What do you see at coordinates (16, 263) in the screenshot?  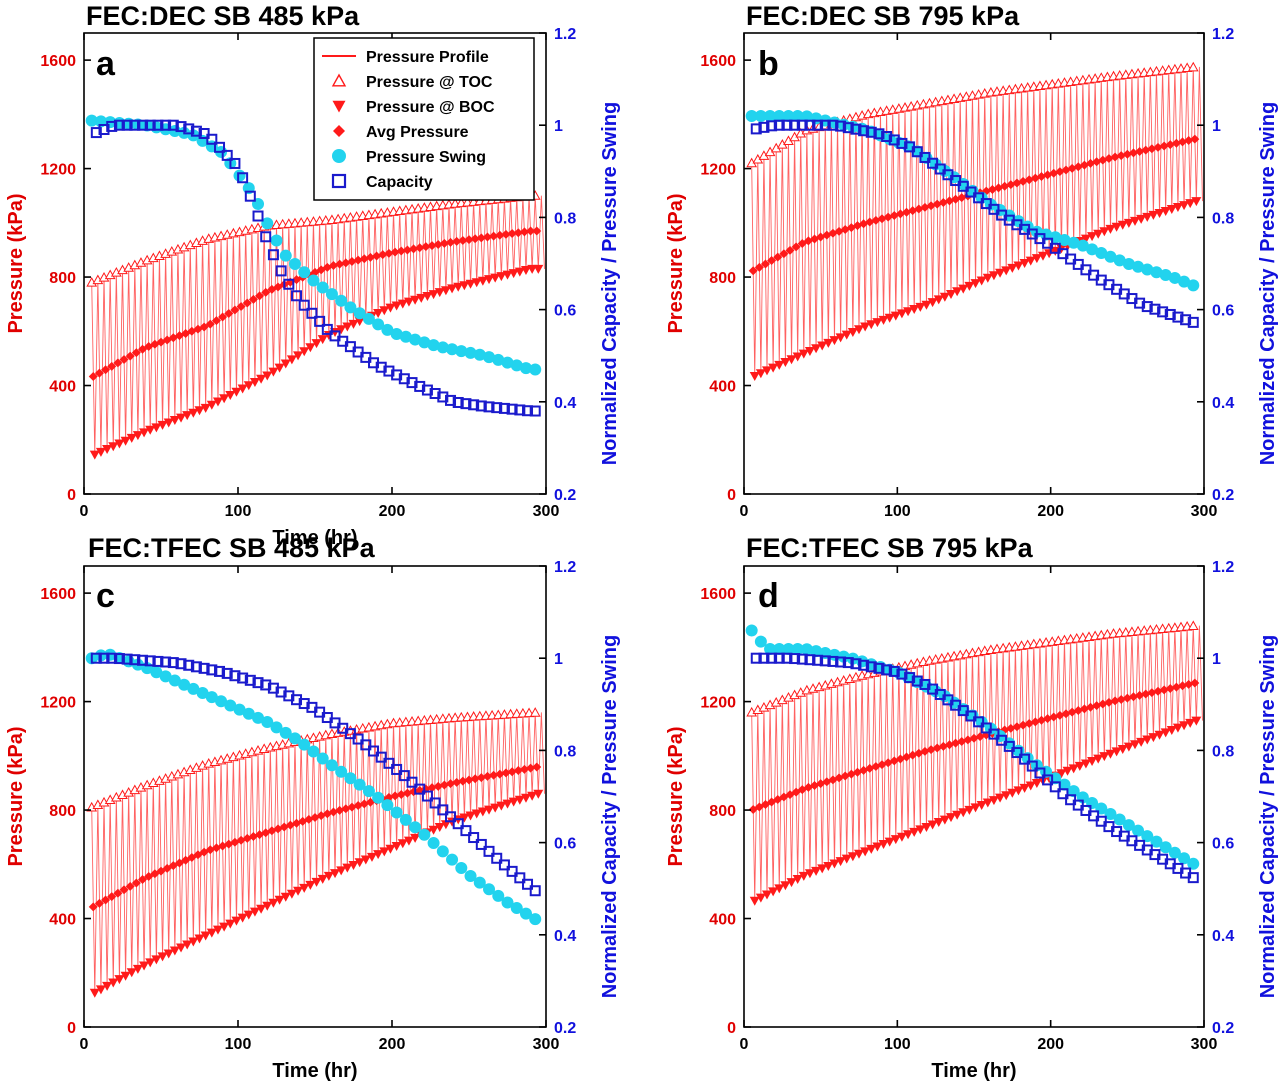 I see `panel-a-y-axis-label: Pressure (kPa)` at bounding box center [16, 263].